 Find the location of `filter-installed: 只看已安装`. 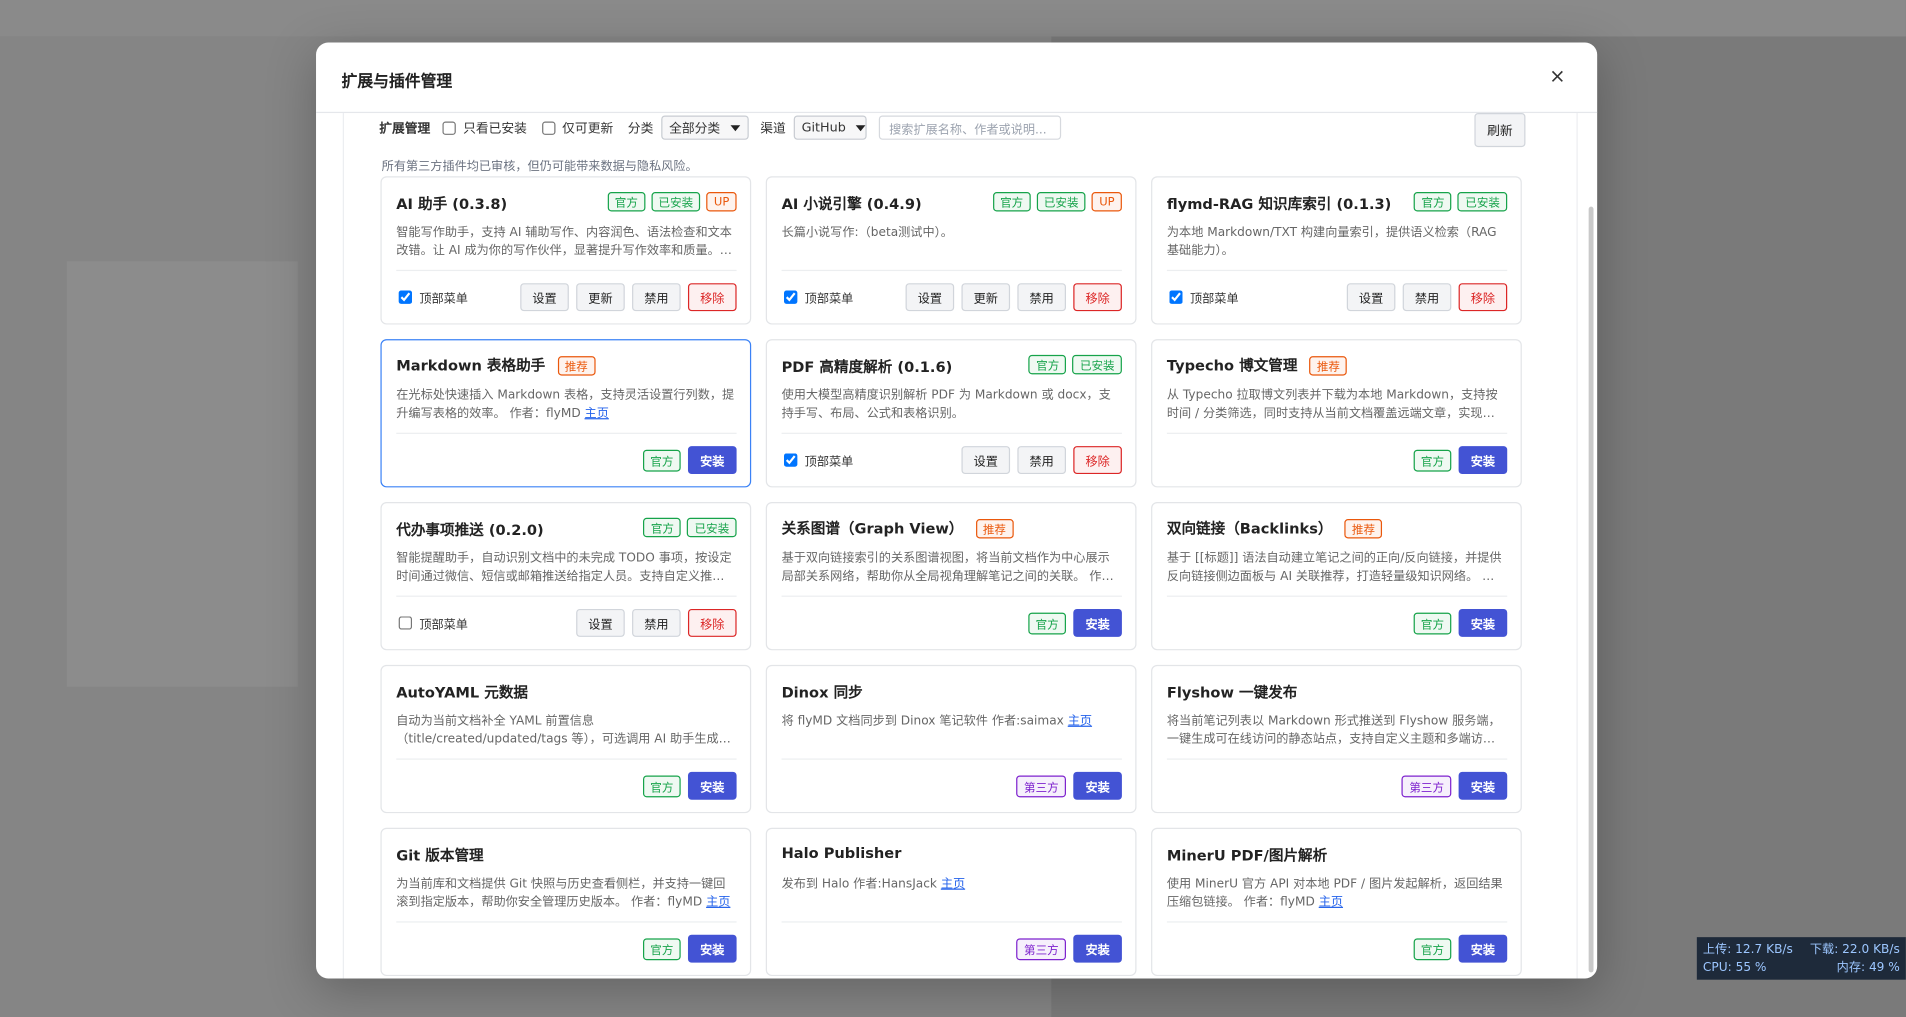

filter-installed: 只看已安装 is located at coordinates (484, 128).